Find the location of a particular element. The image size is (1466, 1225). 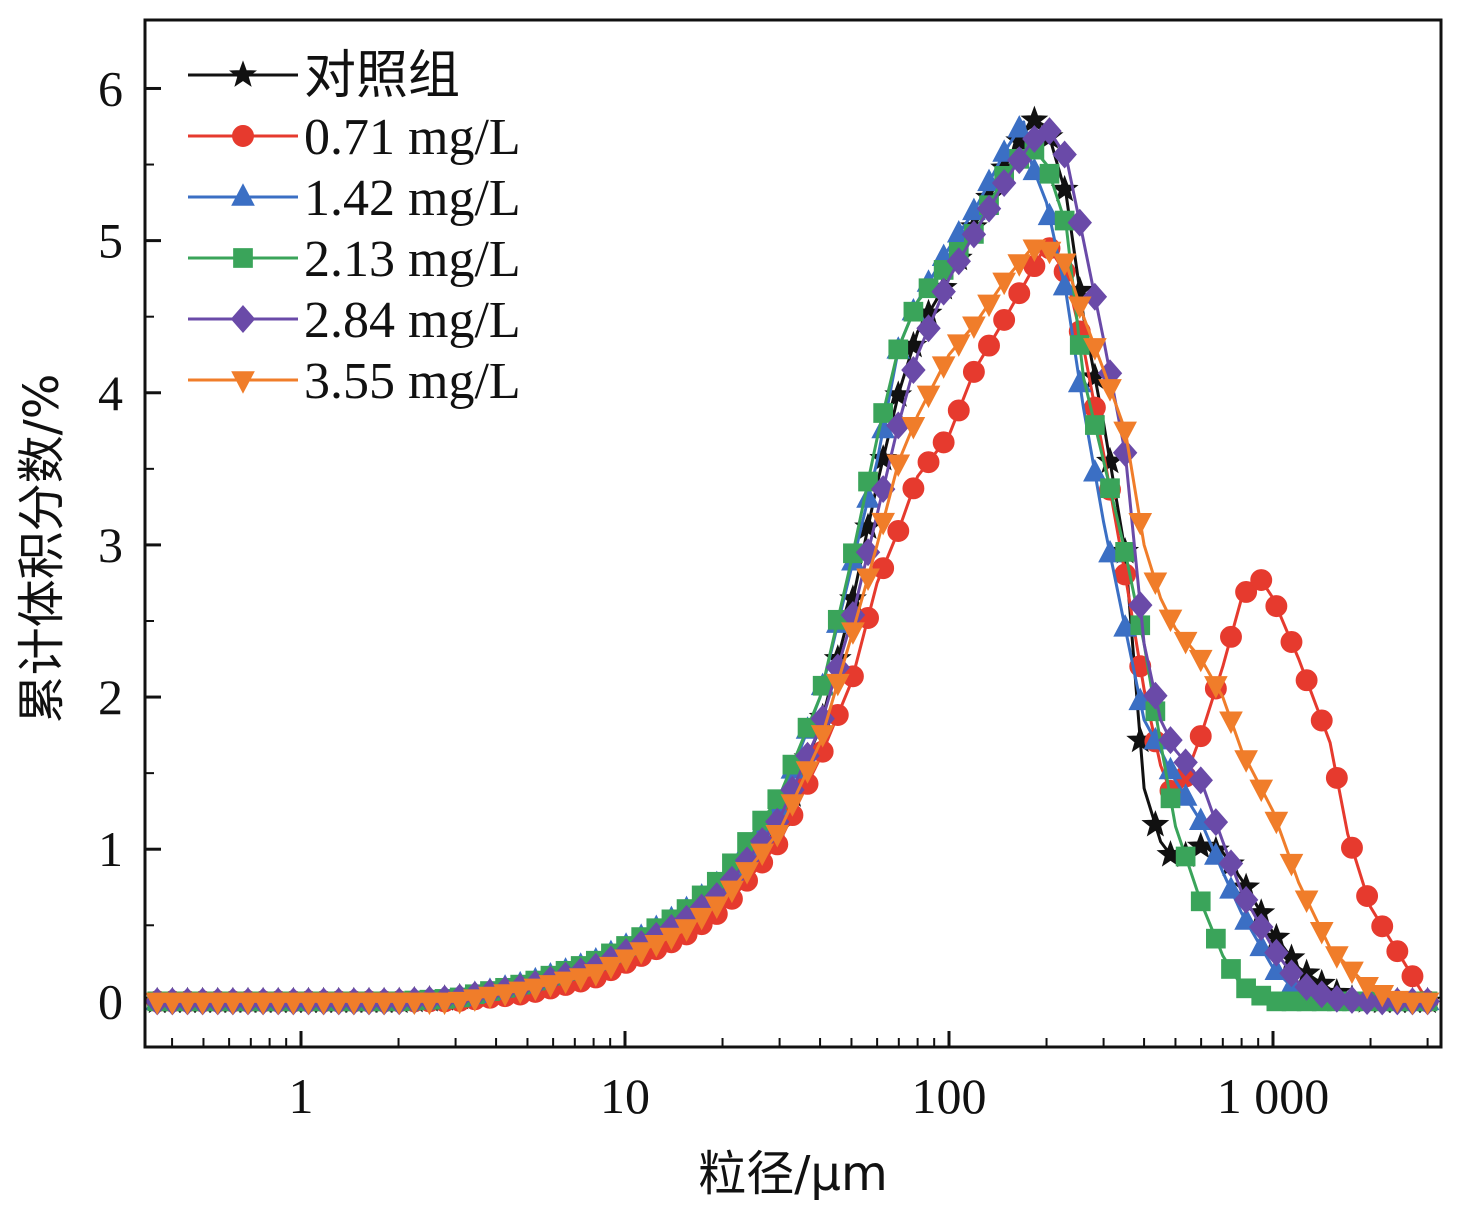

legend-label: 3.55 mg/L is located at coordinates (412, 381).